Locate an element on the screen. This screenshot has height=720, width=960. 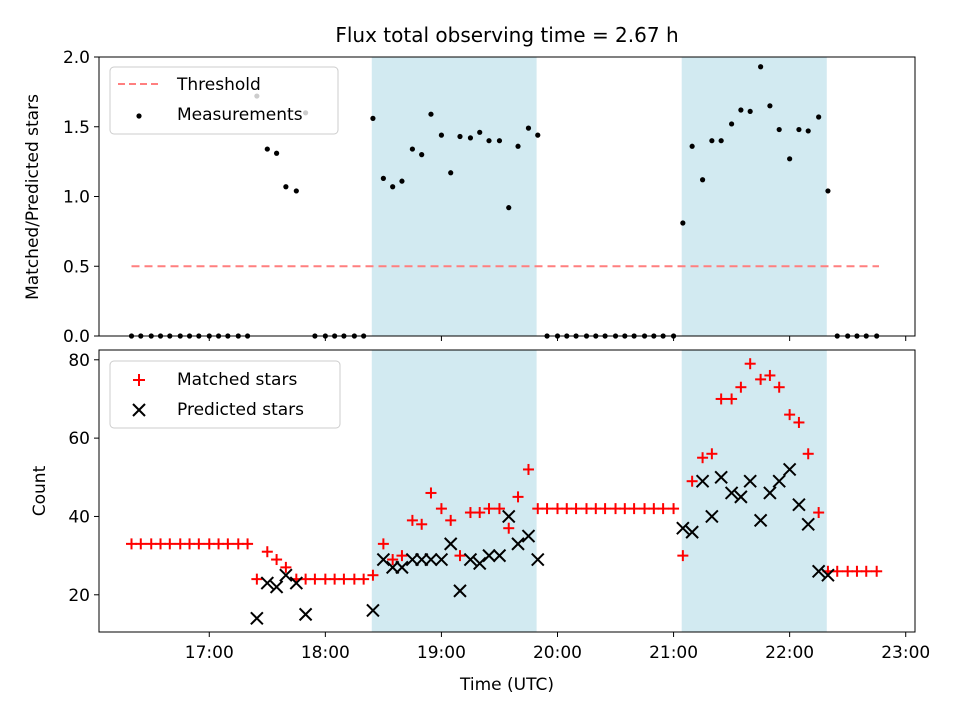
threshold-legend-label: Threshold is located at coordinates (218, 85).